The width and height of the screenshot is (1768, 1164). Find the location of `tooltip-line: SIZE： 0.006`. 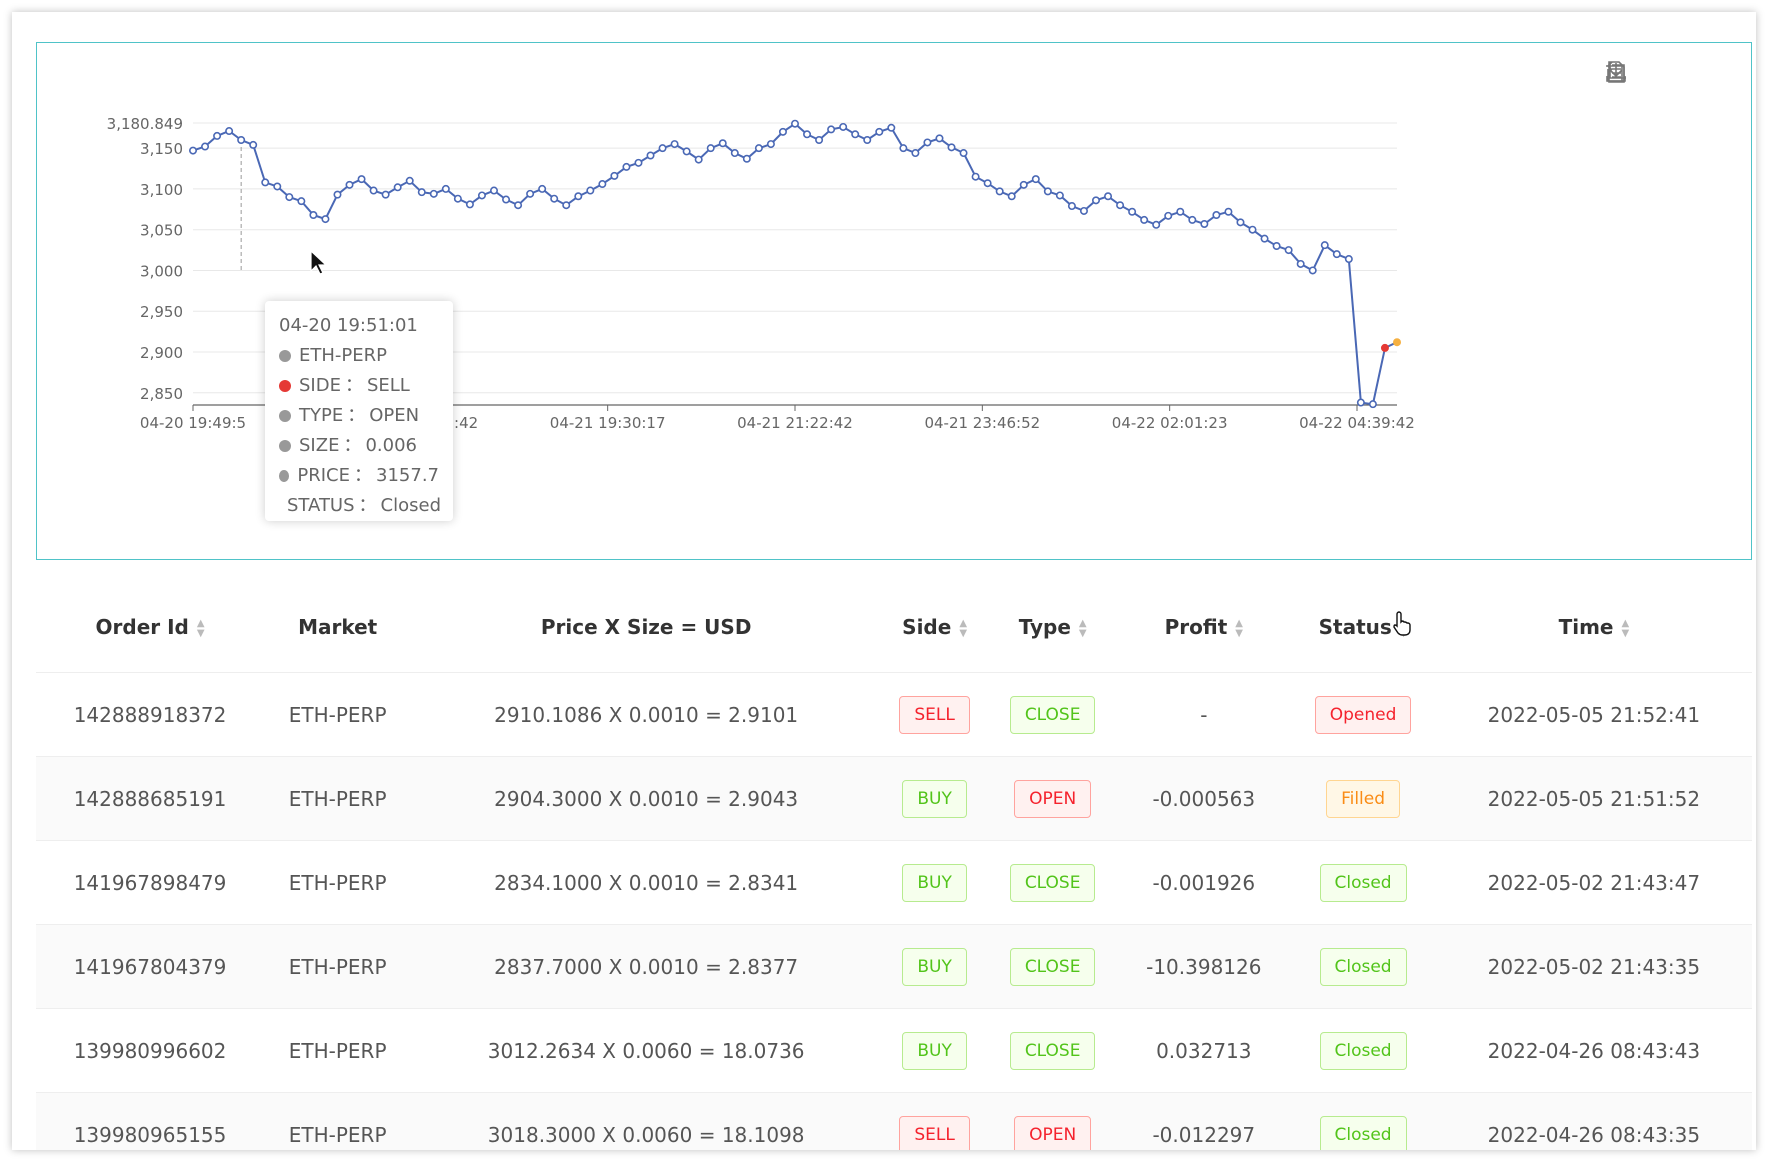

tooltip-line: SIZE： 0.006 is located at coordinates (359, 446).